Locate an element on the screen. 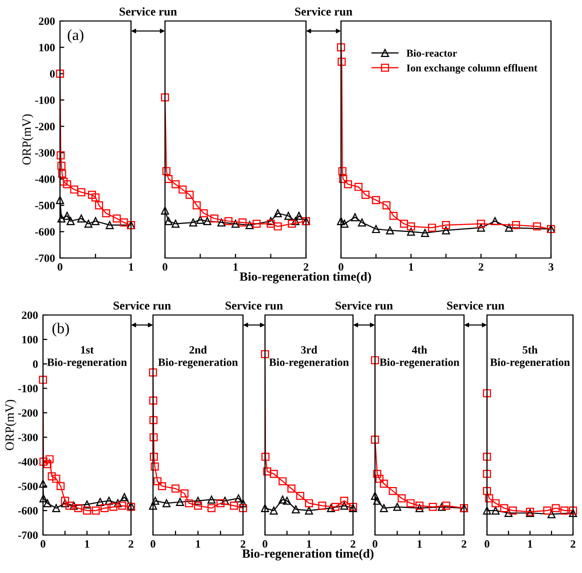 This screenshot has width=582, height=573. legend-label: Ion exchange column effluent is located at coordinates (472, 69).